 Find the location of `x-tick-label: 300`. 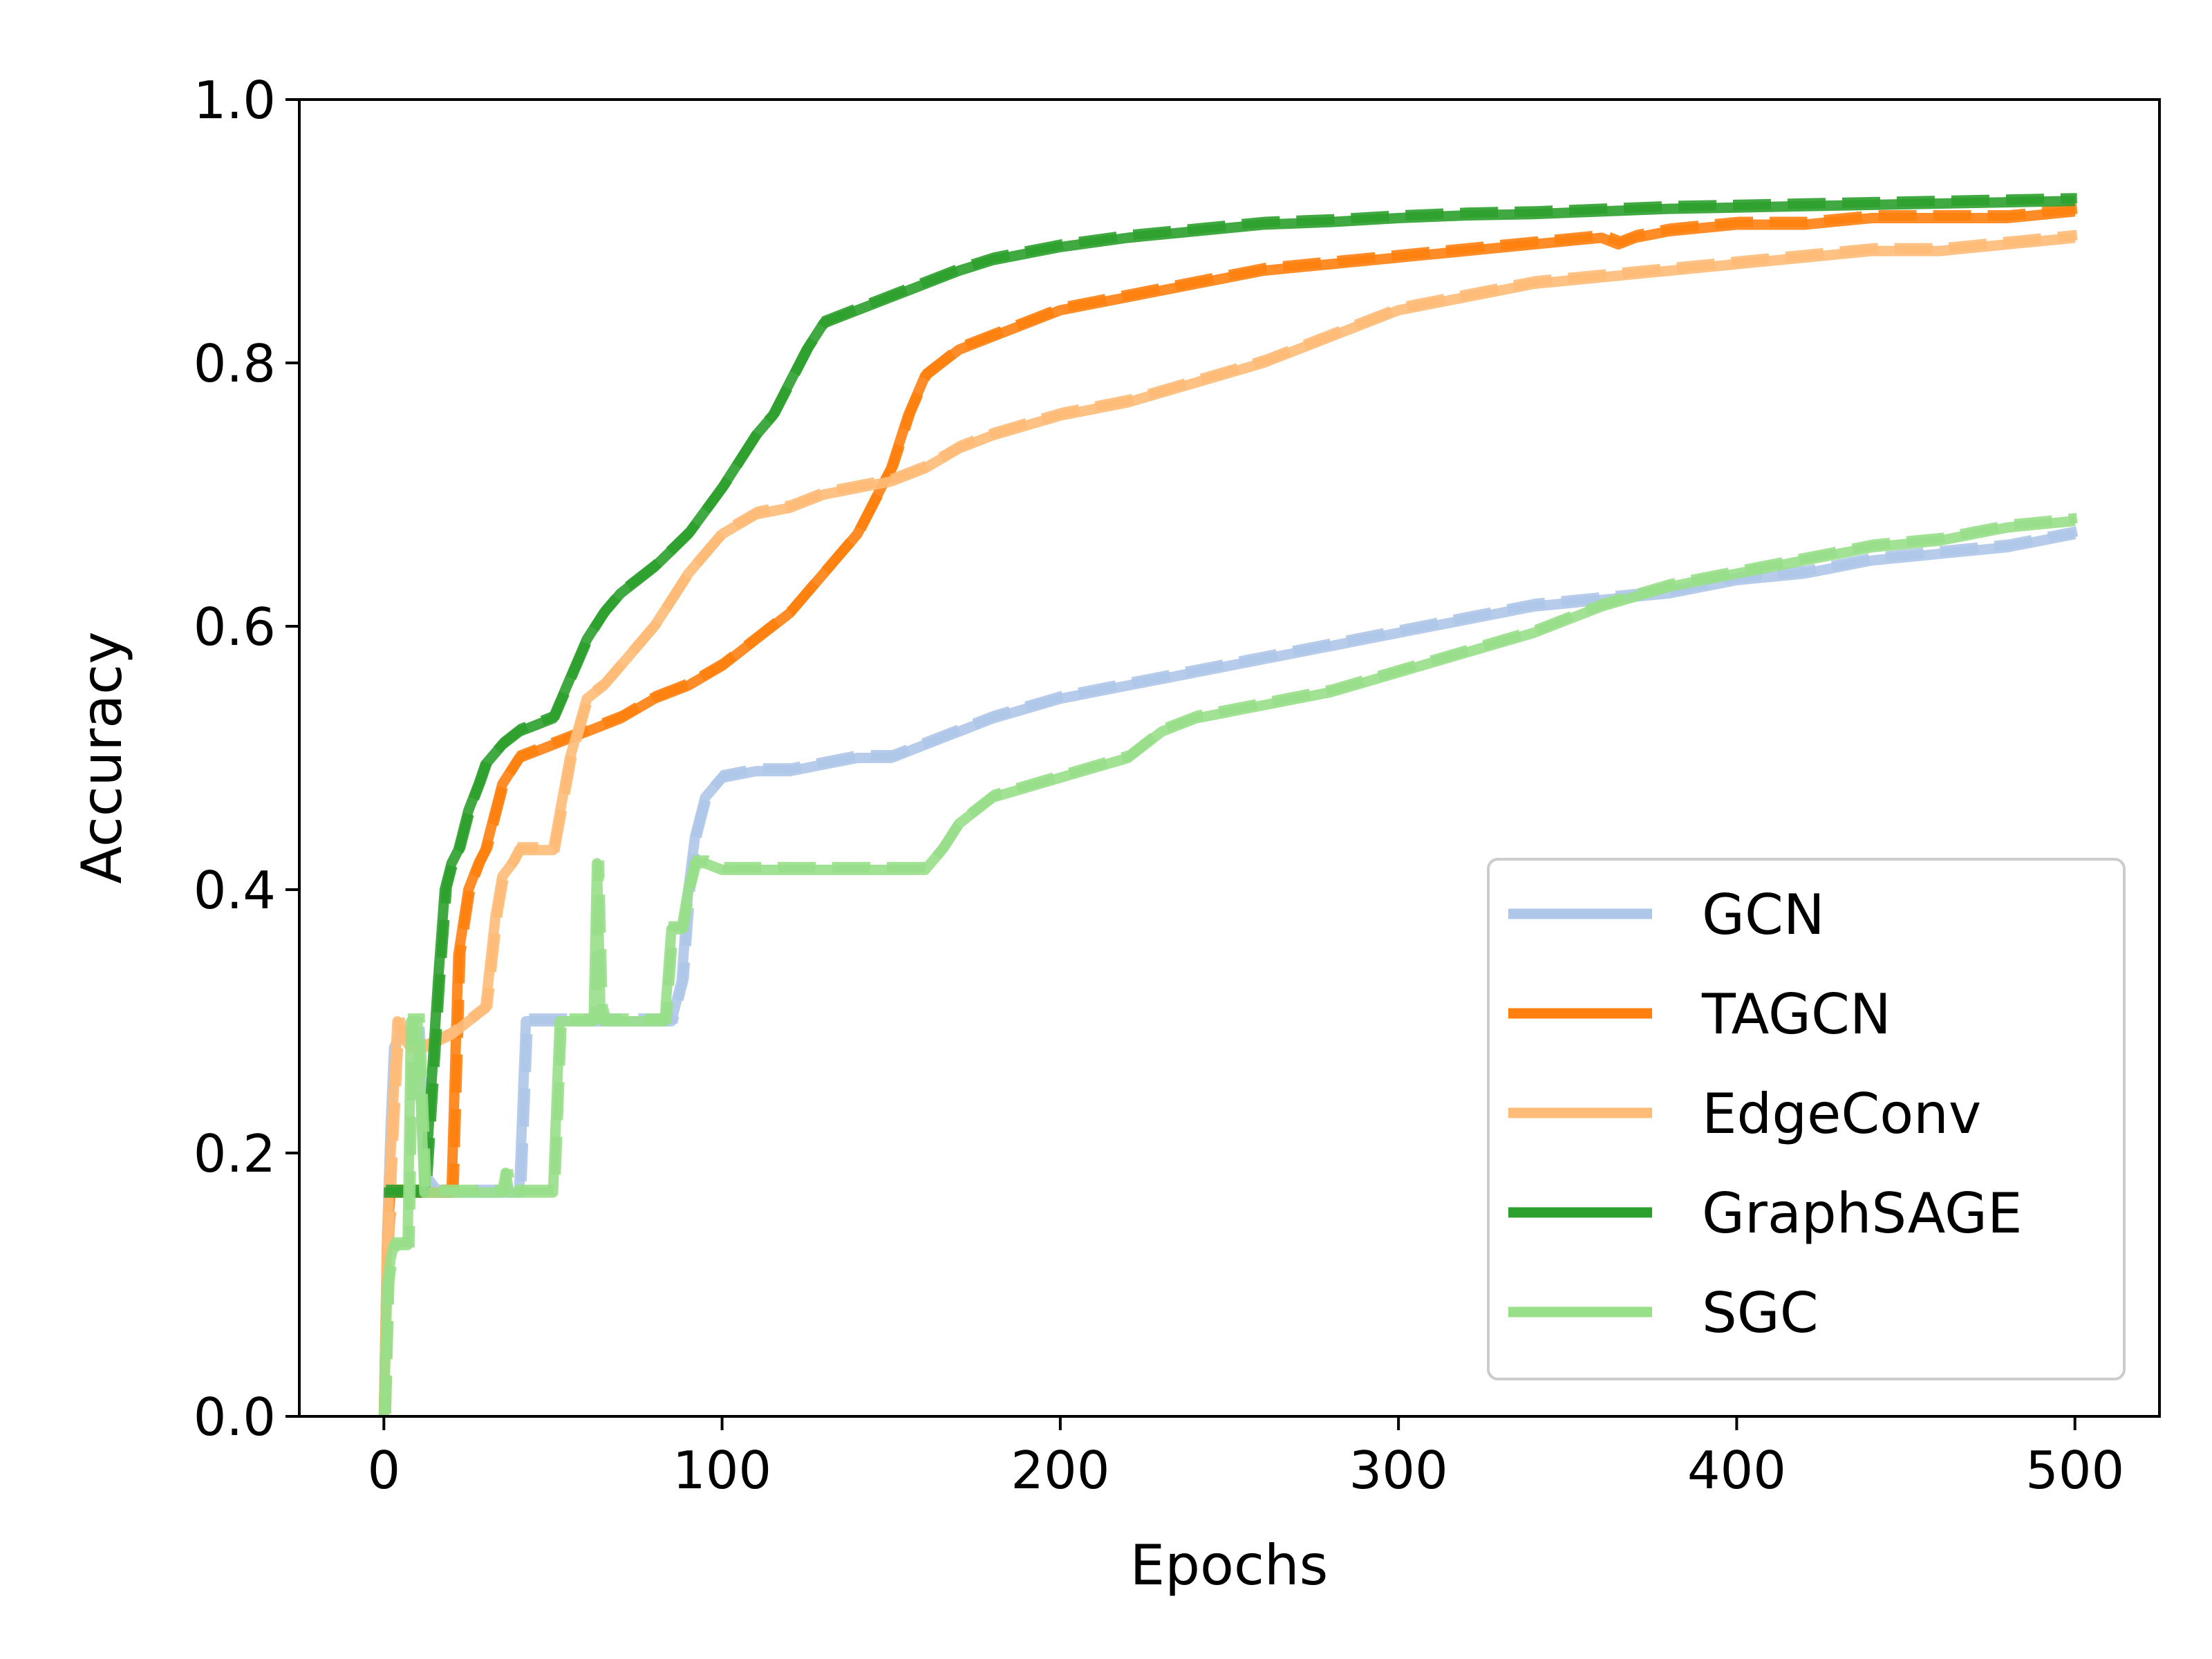

x-tick-label: 300 is located at coordinates (1398, 1470).